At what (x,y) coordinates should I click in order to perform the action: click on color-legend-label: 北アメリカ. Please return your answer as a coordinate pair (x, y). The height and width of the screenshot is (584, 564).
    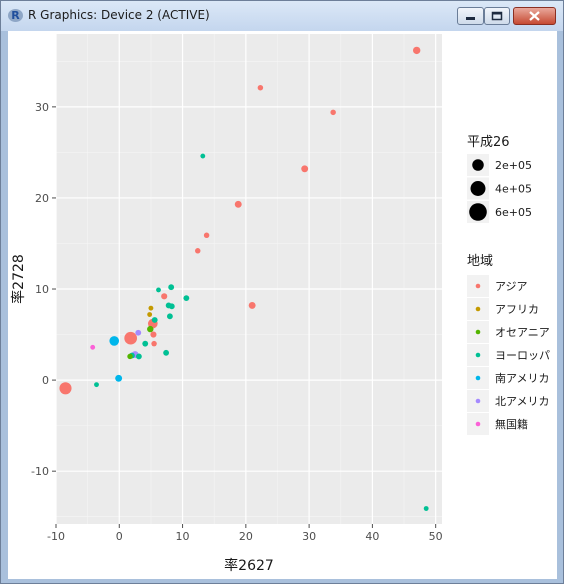
    Looking at the image, I should click on (522, 401).